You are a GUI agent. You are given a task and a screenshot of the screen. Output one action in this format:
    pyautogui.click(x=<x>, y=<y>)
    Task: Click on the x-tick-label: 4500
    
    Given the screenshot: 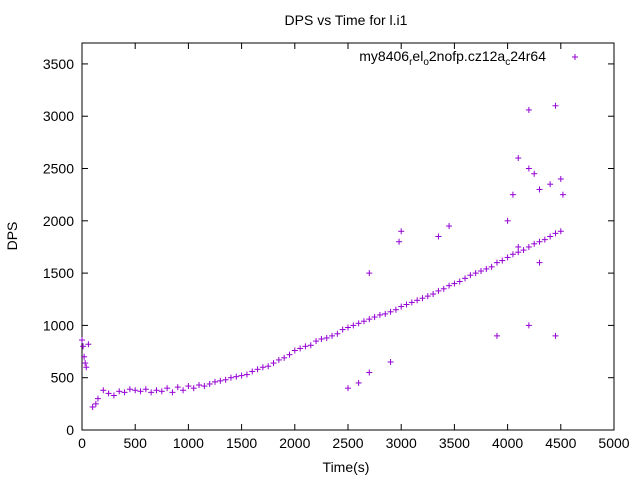 What is the action you would take?
    pyautogui.click(x=560, y=443)
    